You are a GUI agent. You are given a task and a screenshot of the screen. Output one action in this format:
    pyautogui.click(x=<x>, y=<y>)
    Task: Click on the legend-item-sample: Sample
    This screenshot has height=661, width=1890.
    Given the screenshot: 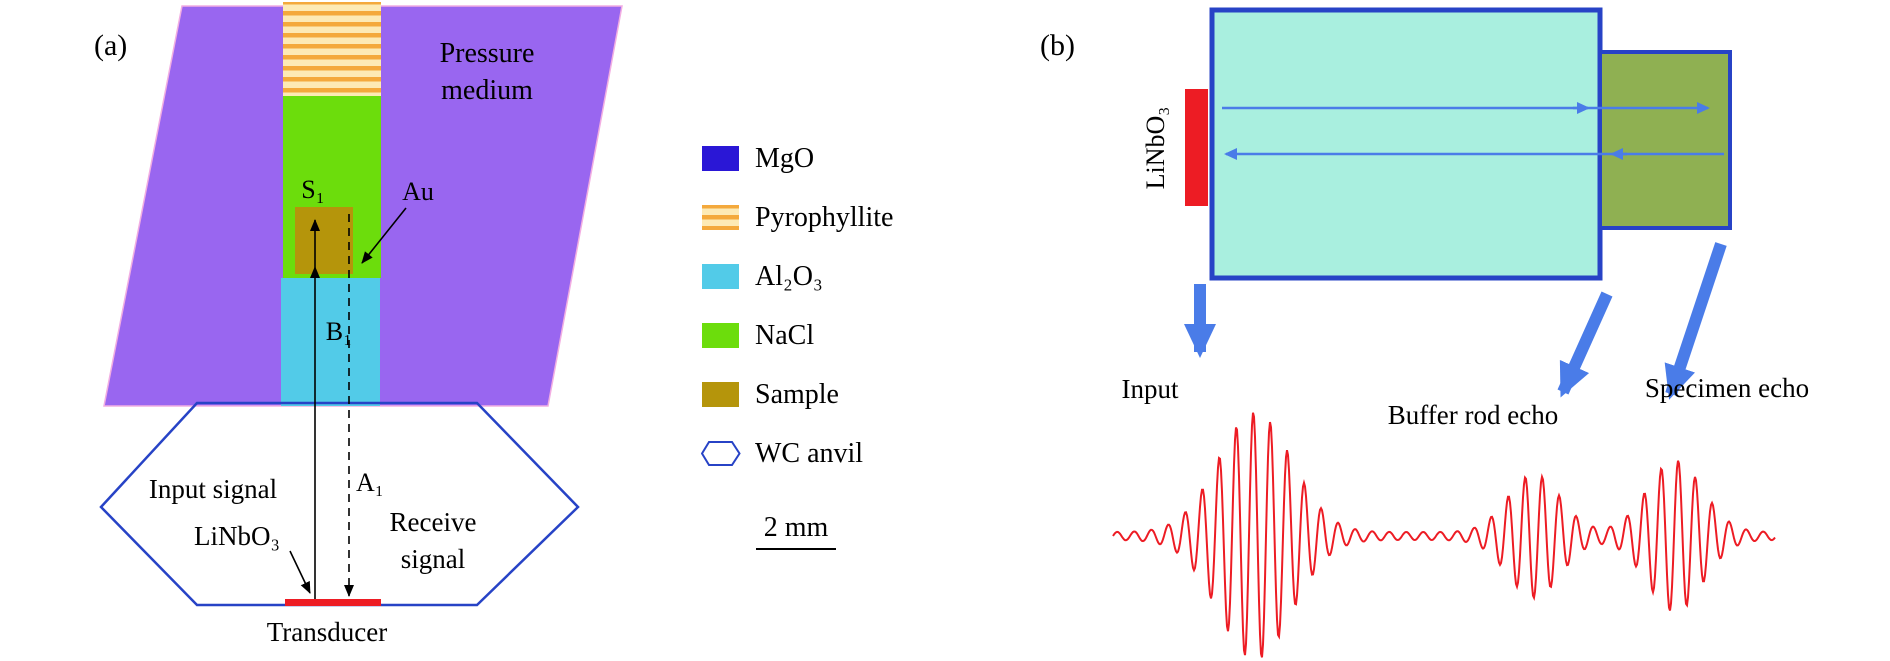 What is the action you would take?
    pyautogui.click(x=797, y=394)
    